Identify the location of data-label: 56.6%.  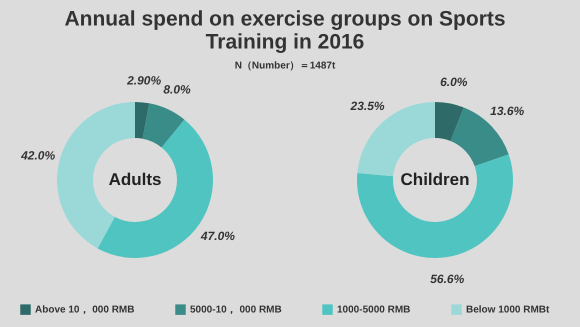
(447, 279).